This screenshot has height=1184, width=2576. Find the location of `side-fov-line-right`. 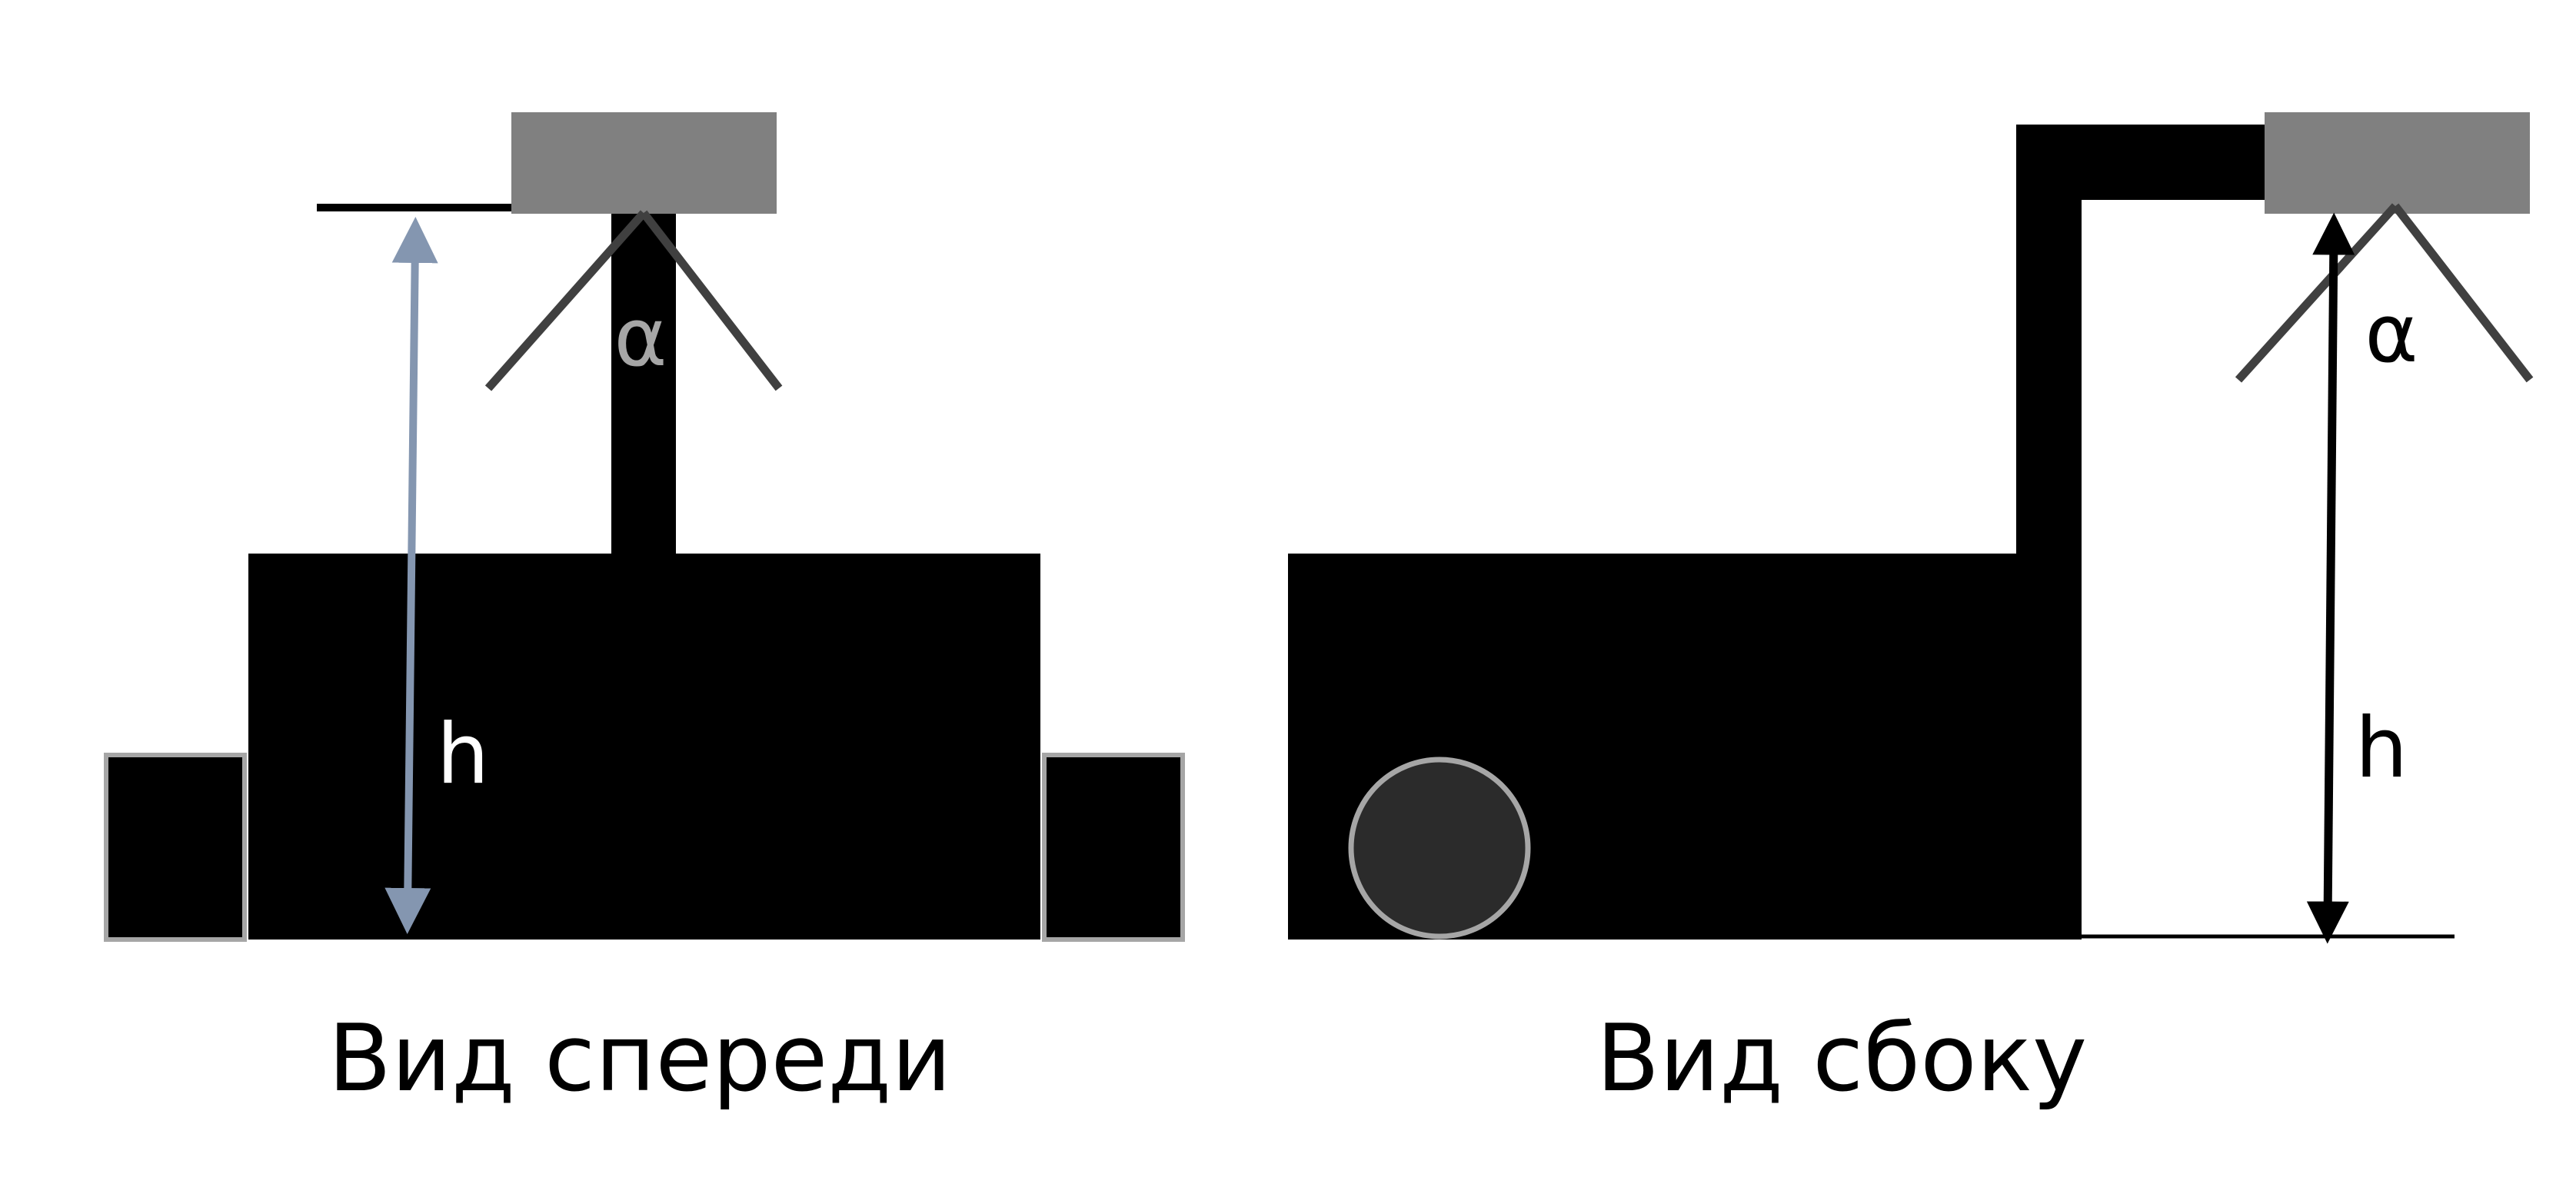

side-fov-line-right is located at coordinates (2462, 293).